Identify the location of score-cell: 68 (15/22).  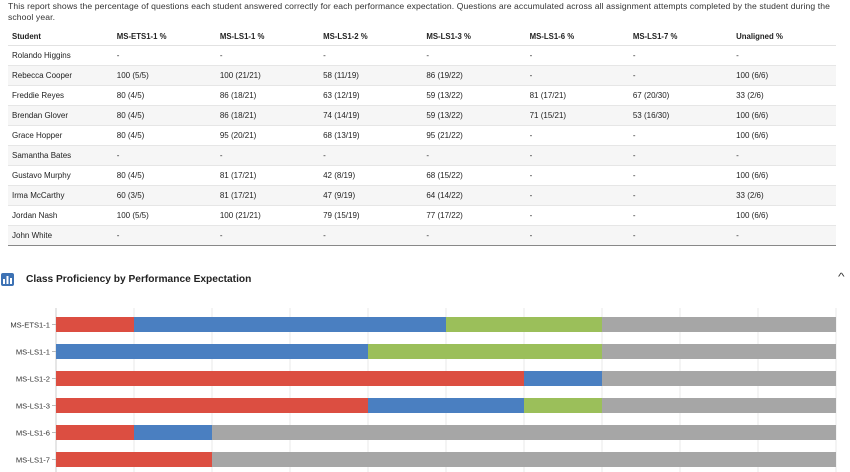
(474, 175).